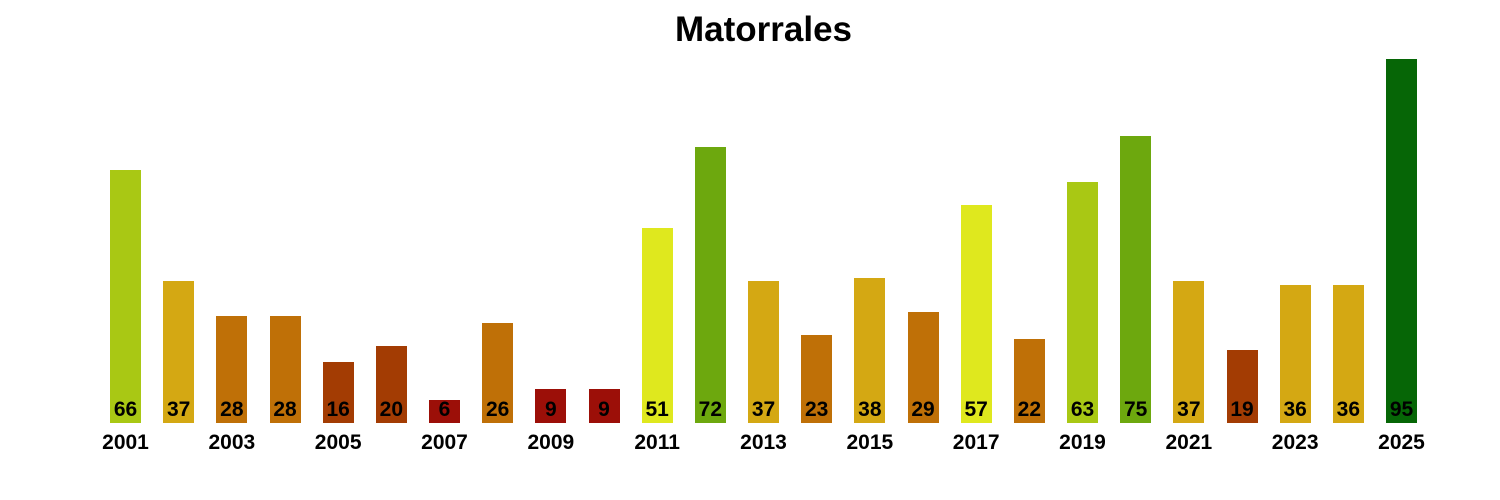 This screenshot has height=500, width=1500. I want to click on bar-value-label: 75, so click(1135, 409).